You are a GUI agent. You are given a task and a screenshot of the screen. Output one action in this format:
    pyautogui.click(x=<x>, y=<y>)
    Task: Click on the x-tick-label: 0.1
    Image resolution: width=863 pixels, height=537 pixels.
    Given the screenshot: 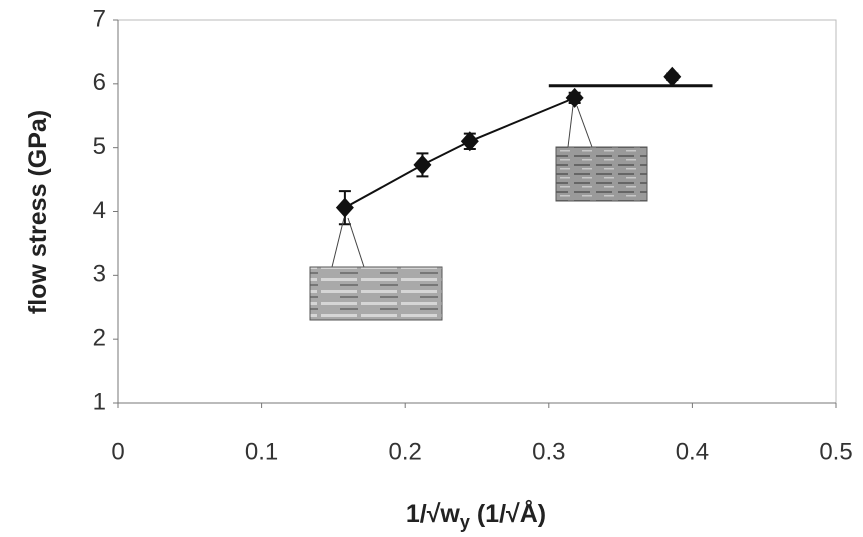 What is the action you would take?
    pyautogui.click(x=261, y=451)
    